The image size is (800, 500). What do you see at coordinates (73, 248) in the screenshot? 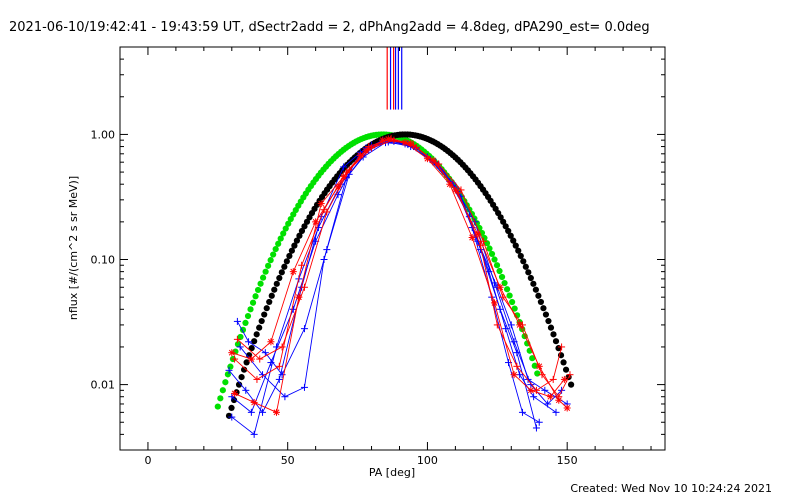
I see `y-axis-label: nflux [#/(cm^2 s sr MeV)]` at bounding box center [73, 248].